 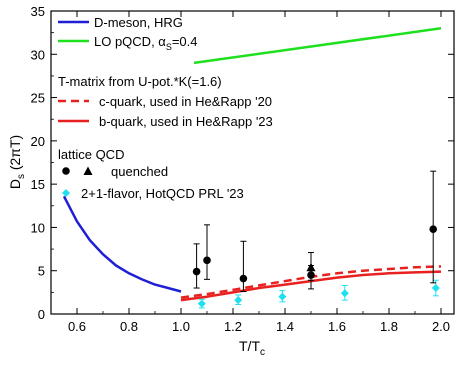 What do you see at coordinates (66, 171) in the screenshot?
I see `legend-quenched-circle-marker` at bounding box center [66, 171].